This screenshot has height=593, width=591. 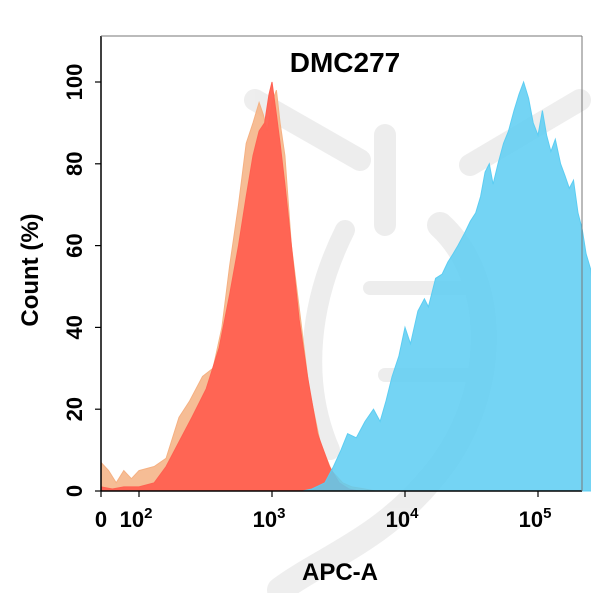 I want to click on y-tick-label: 40, so click(x=74, y=327).